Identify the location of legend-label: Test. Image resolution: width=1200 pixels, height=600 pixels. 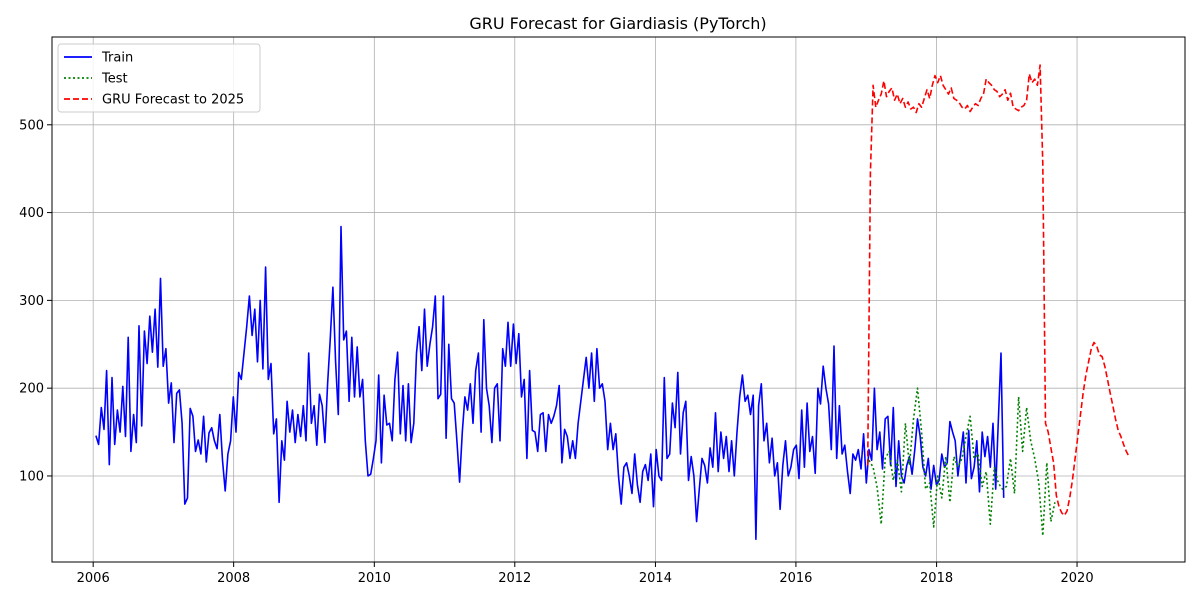
(114, 79).